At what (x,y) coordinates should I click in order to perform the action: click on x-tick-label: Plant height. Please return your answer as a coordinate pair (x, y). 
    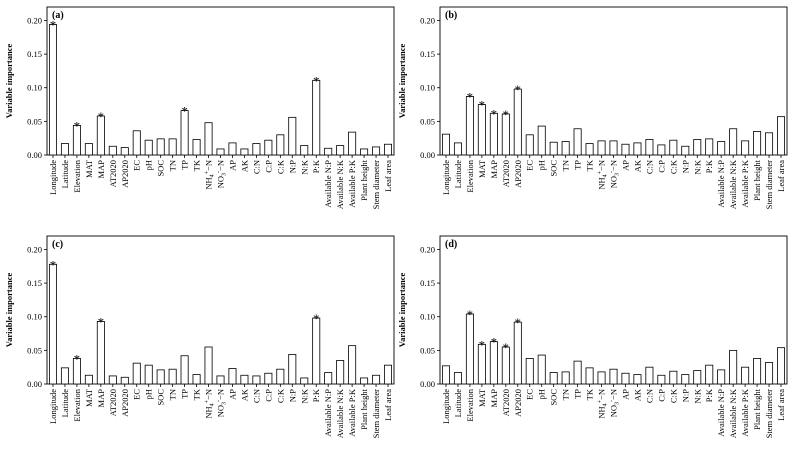
    Looking at the image, I should click on (757, 179).